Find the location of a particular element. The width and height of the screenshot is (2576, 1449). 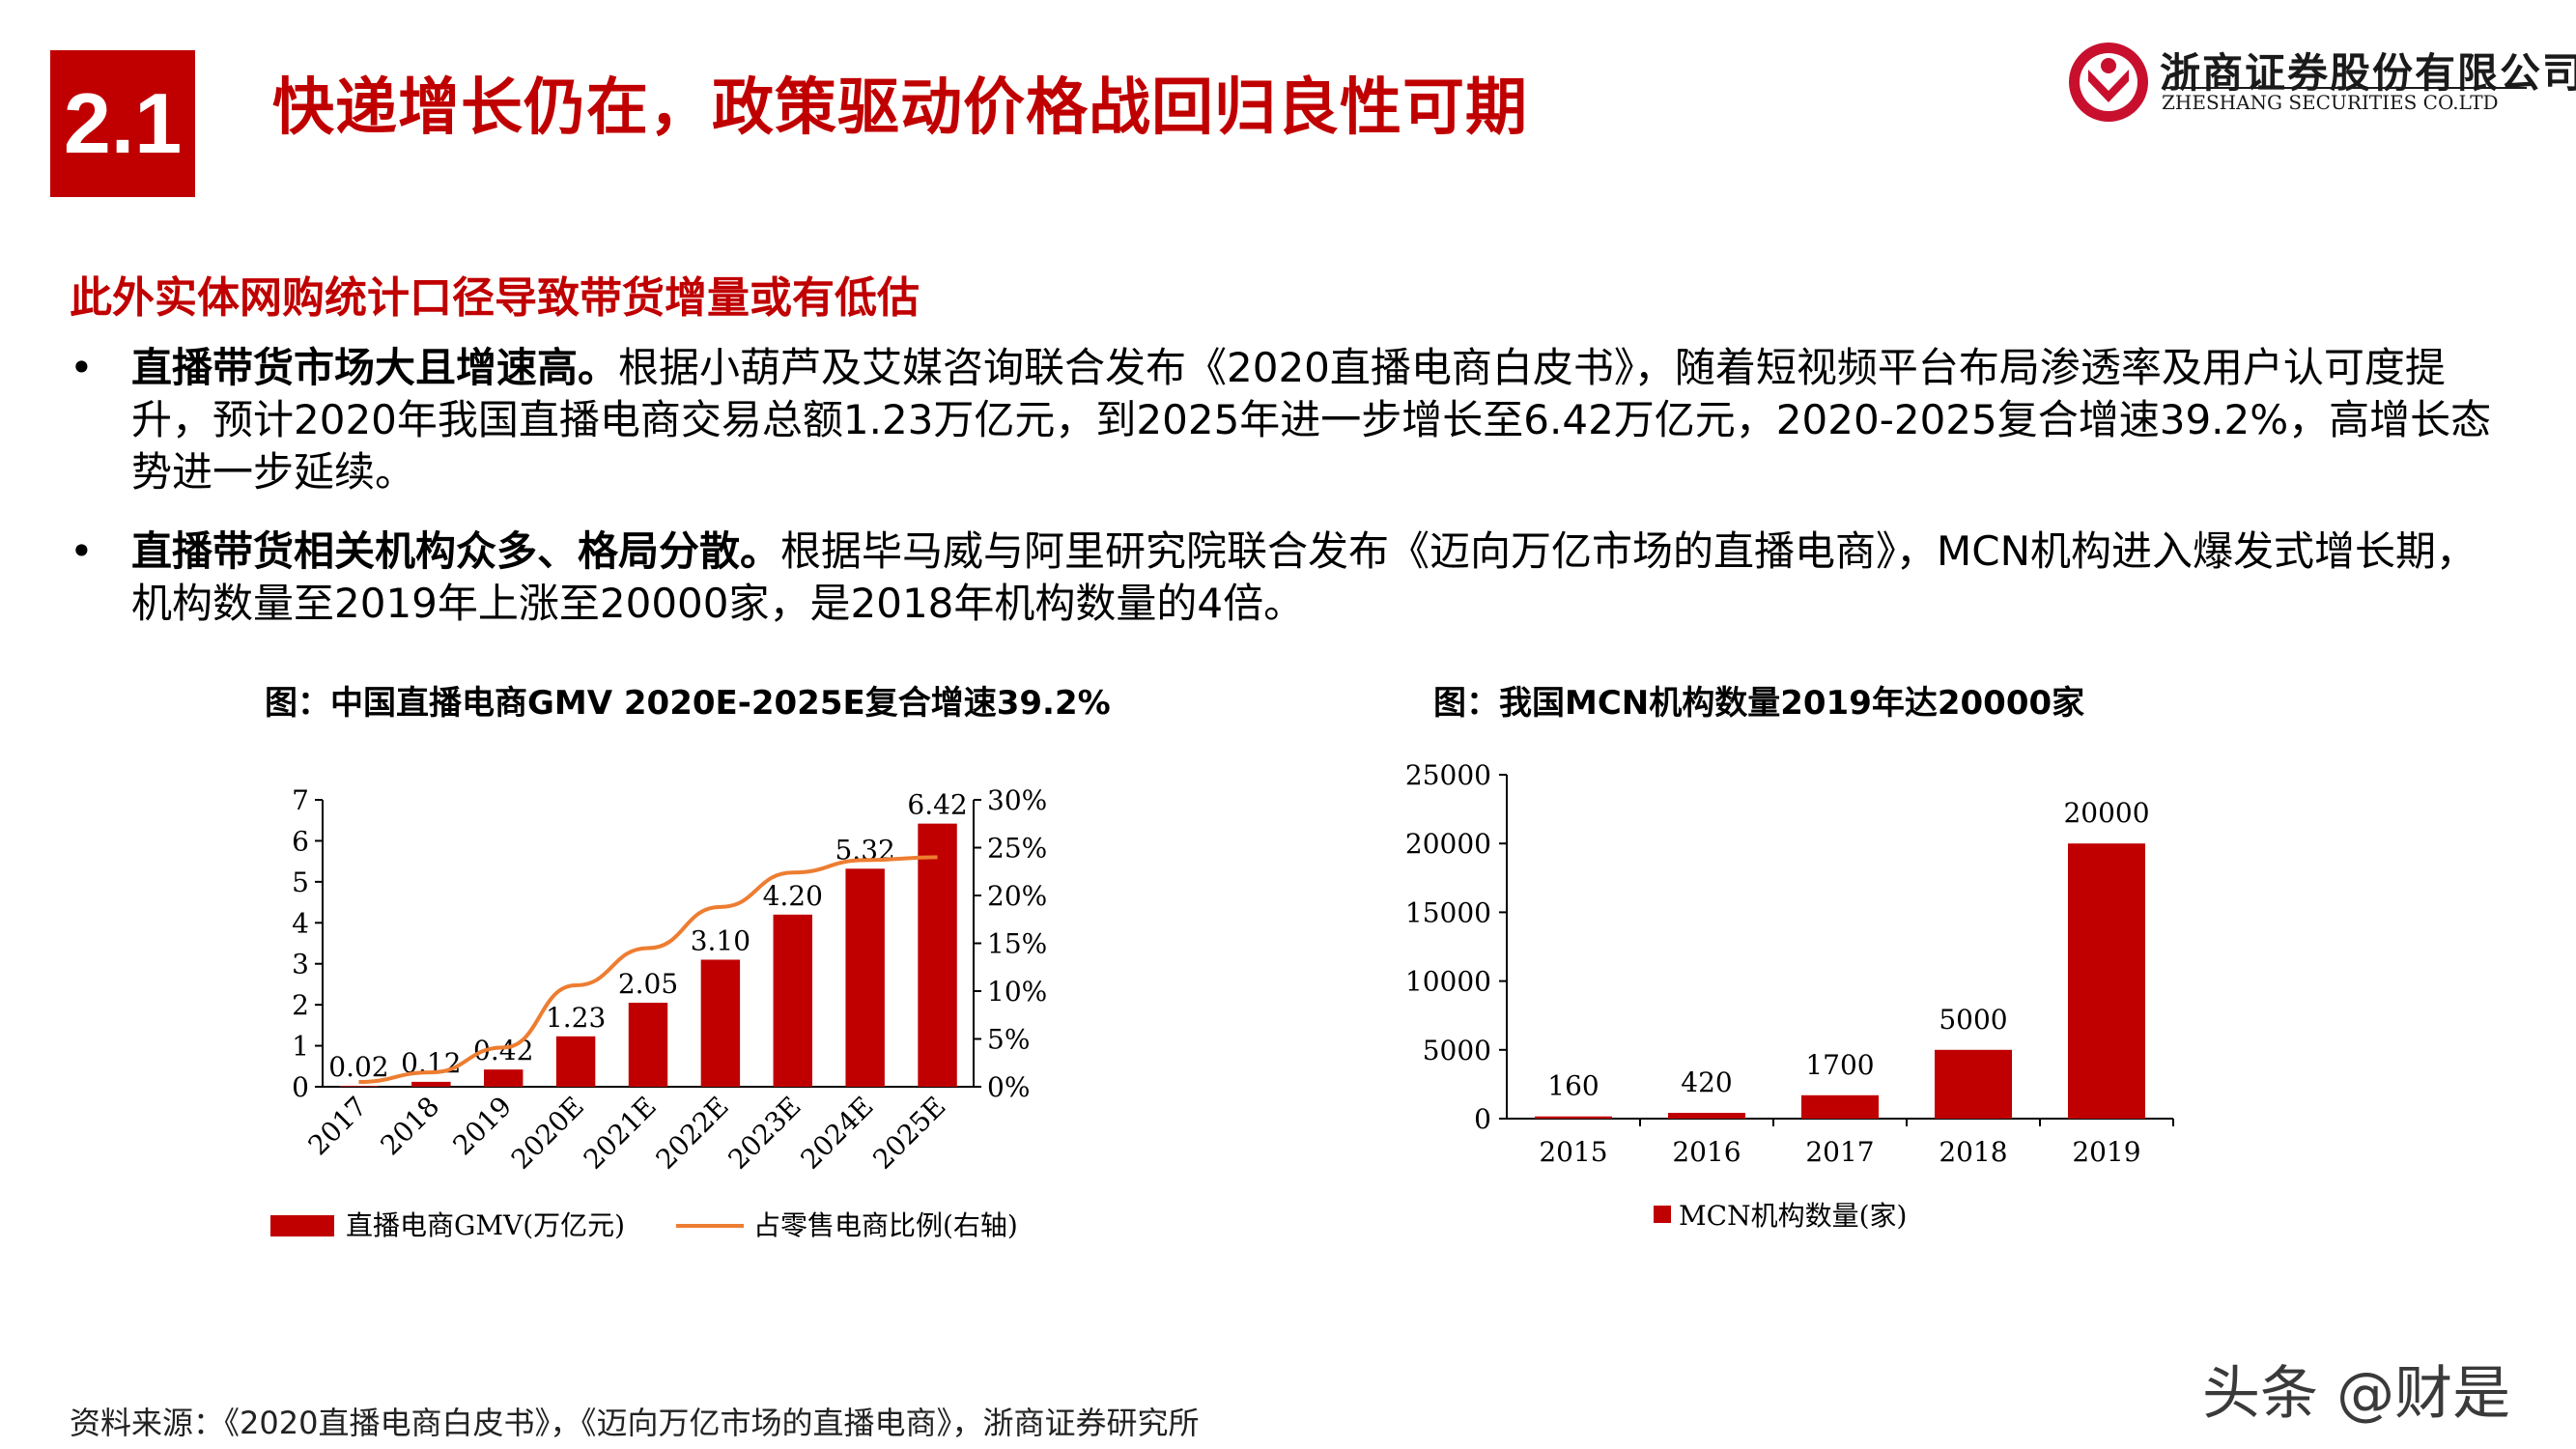

legend-swatch is located at coordinates (1662, 1214).